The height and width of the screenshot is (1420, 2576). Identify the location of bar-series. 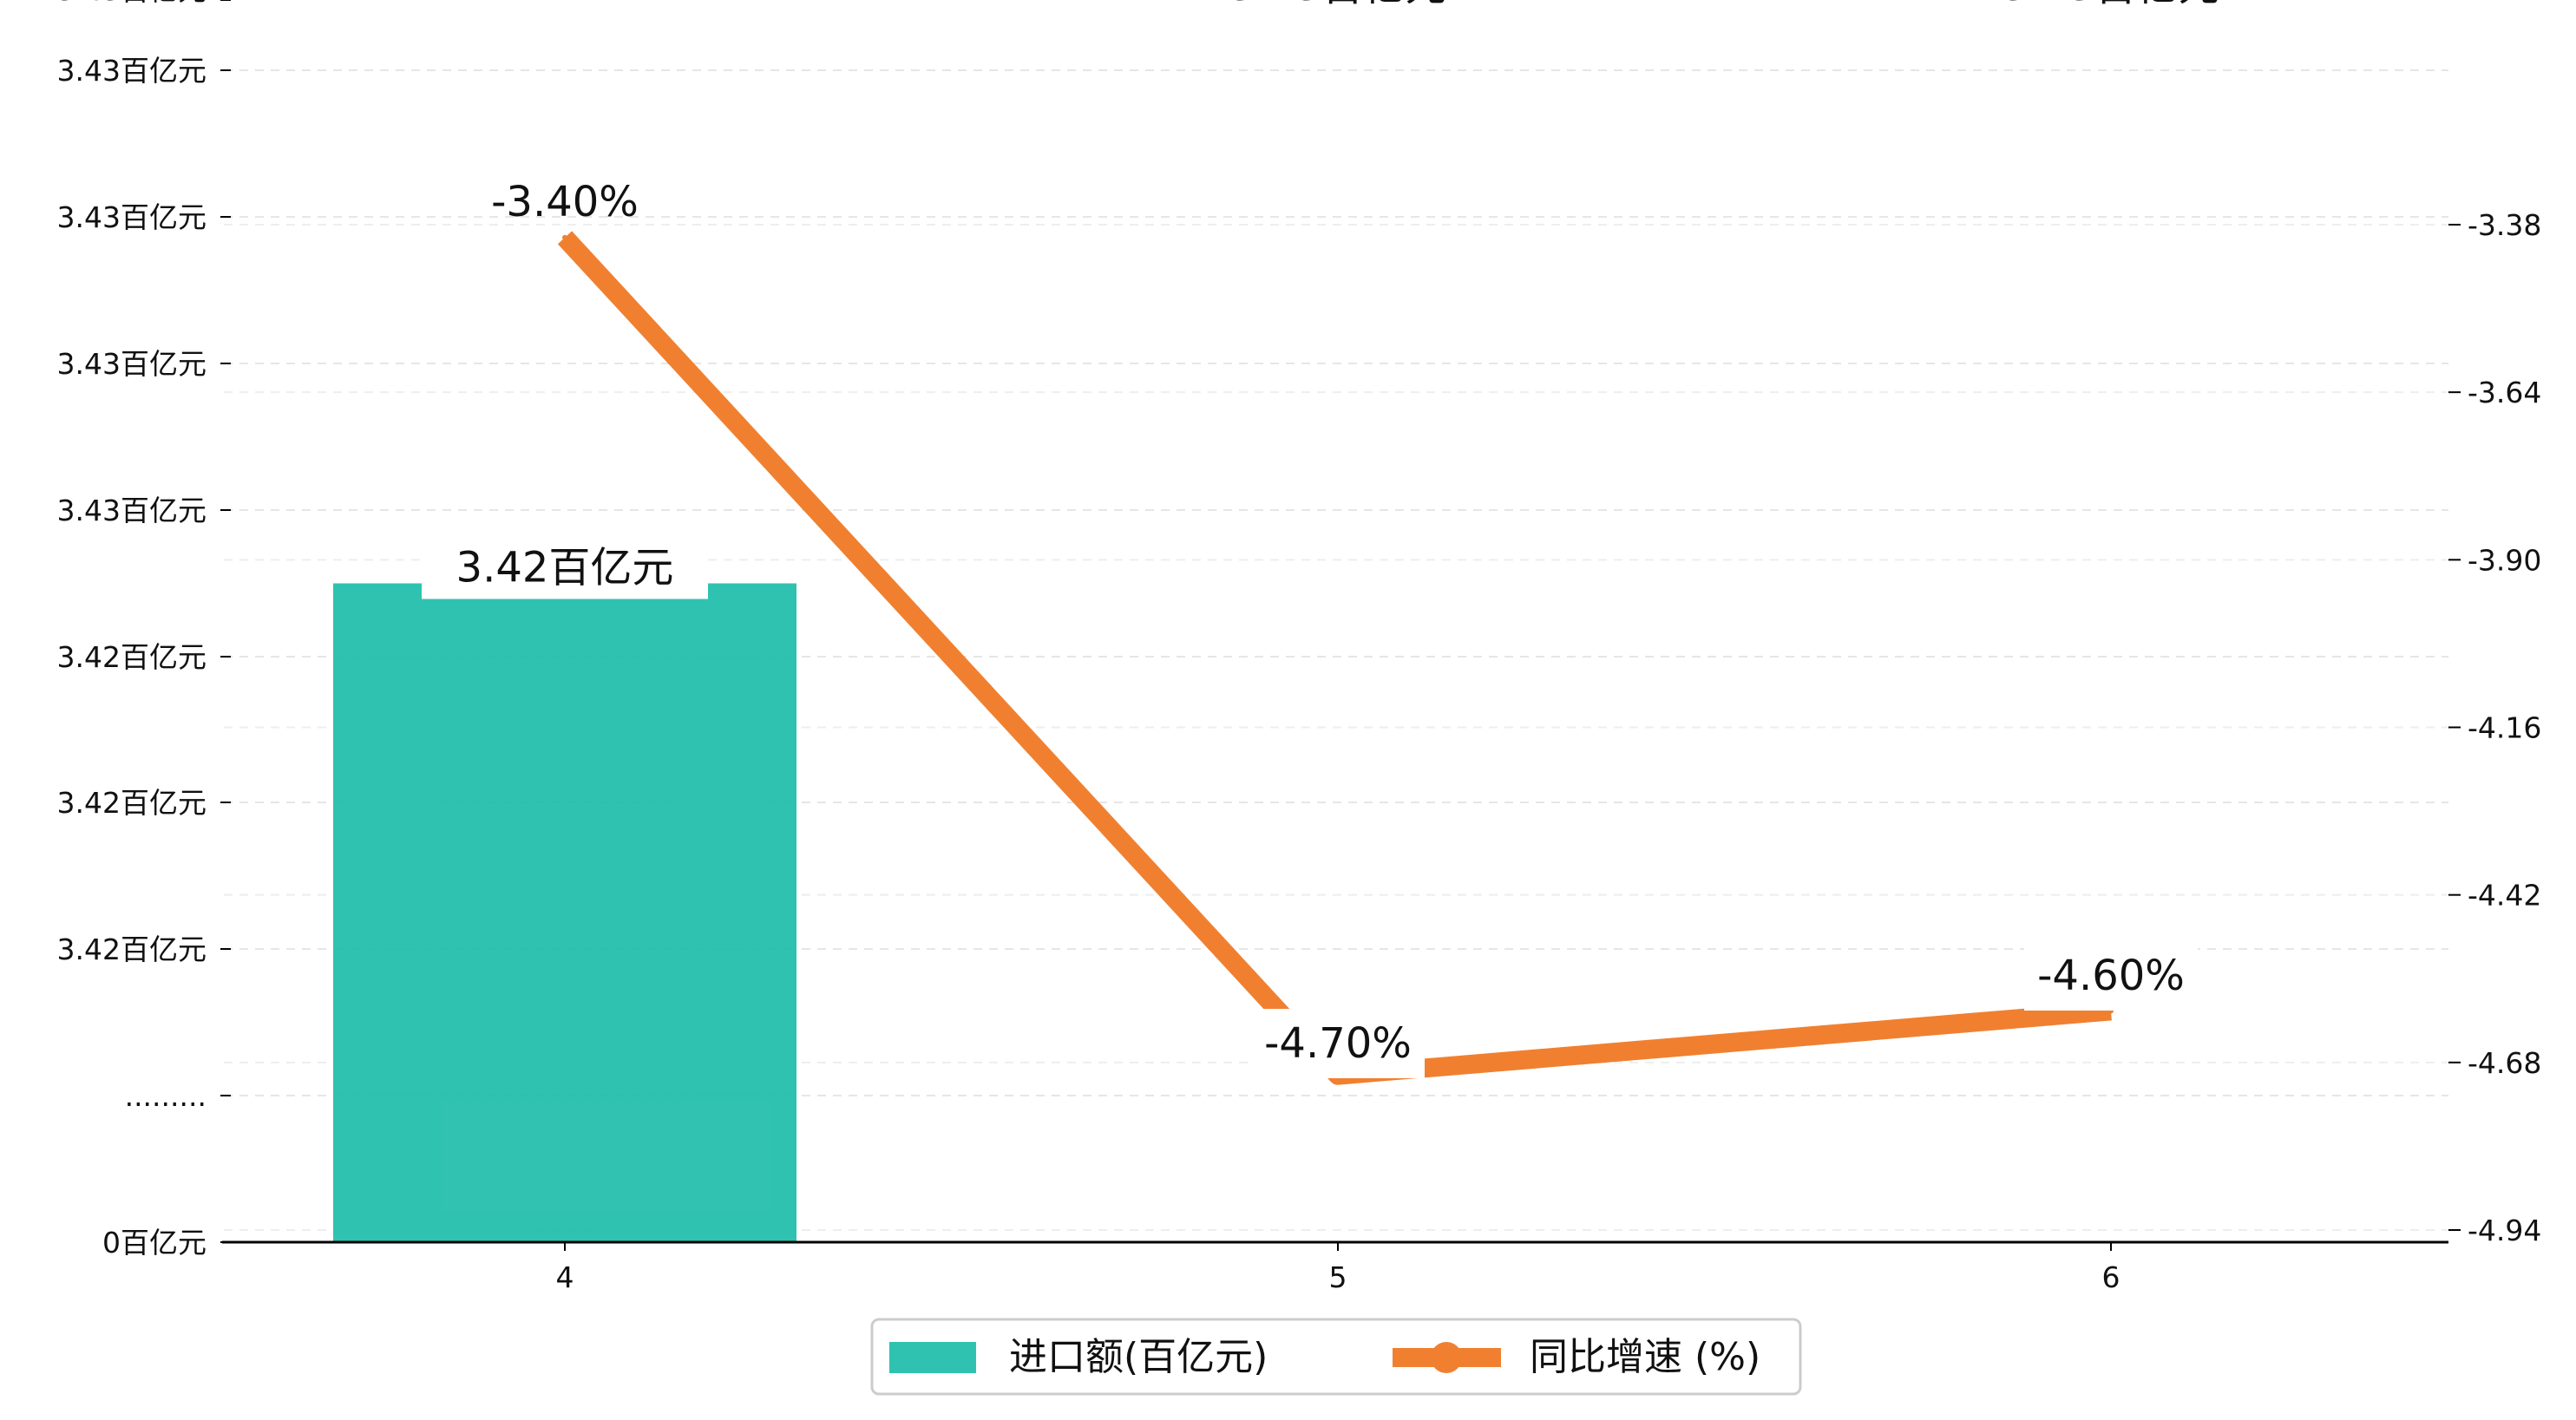
(564, 912).